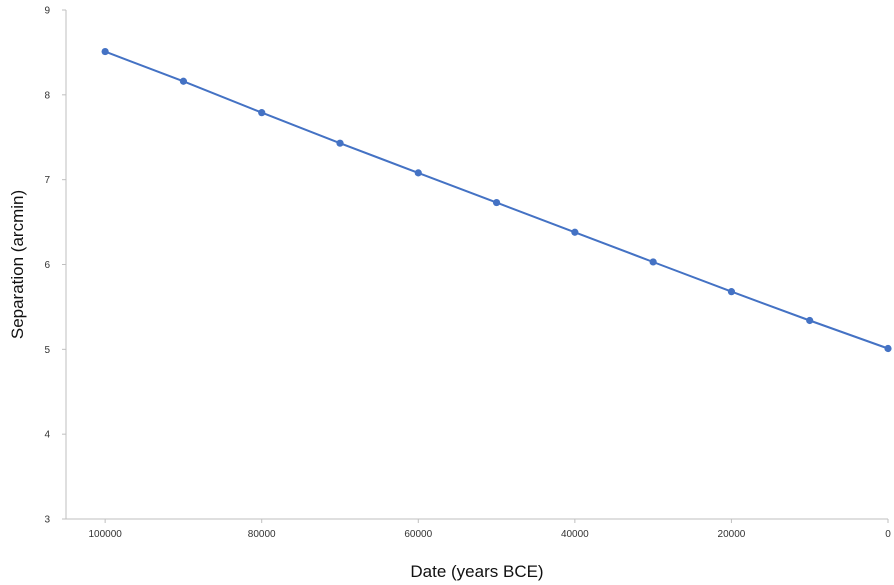 Image resolution: width=894 pixels, height=585 pixels. Describe the element at coordinates (732, 534) in the screenshot. I see `x-tick-label: 20000` at that location.